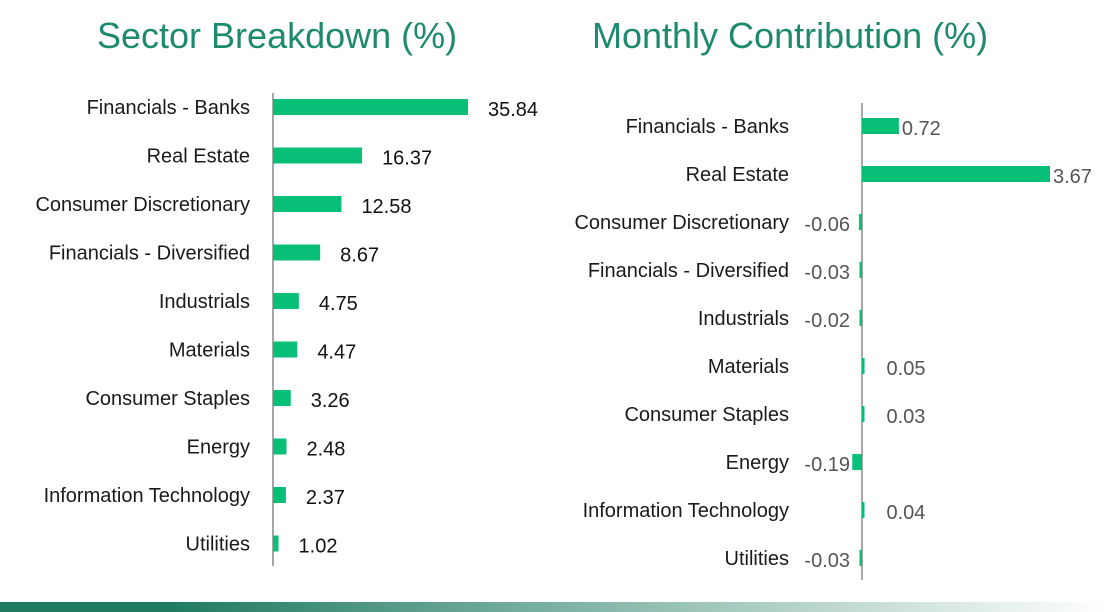 The height and width of the screenshot is (612, 1107). What do you see at coordinates (198, 157) in the screenshot?
I see `sector-category-label: Real Estate` at bounding box center [198, 157].